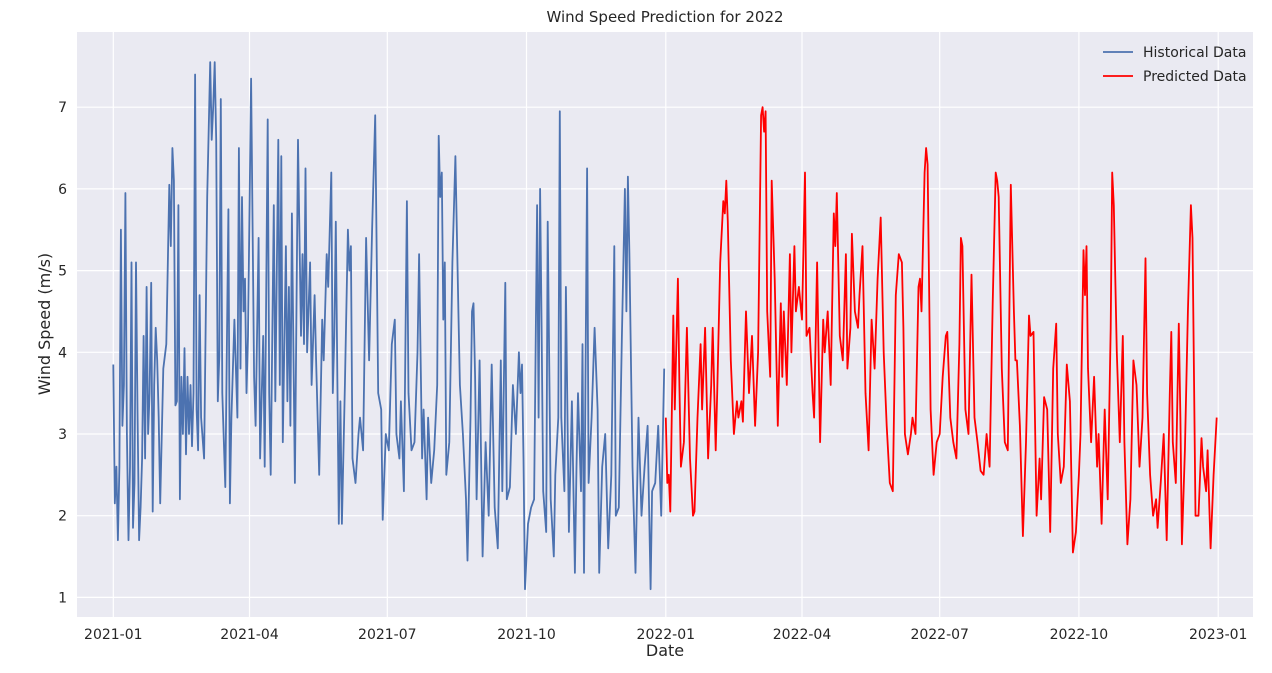 The height and width of the screenshot is (673, 1272). Describe the element at coordinates (939, 635) in the screenshot. I see `x-tick-label: 2022-07` at that location.